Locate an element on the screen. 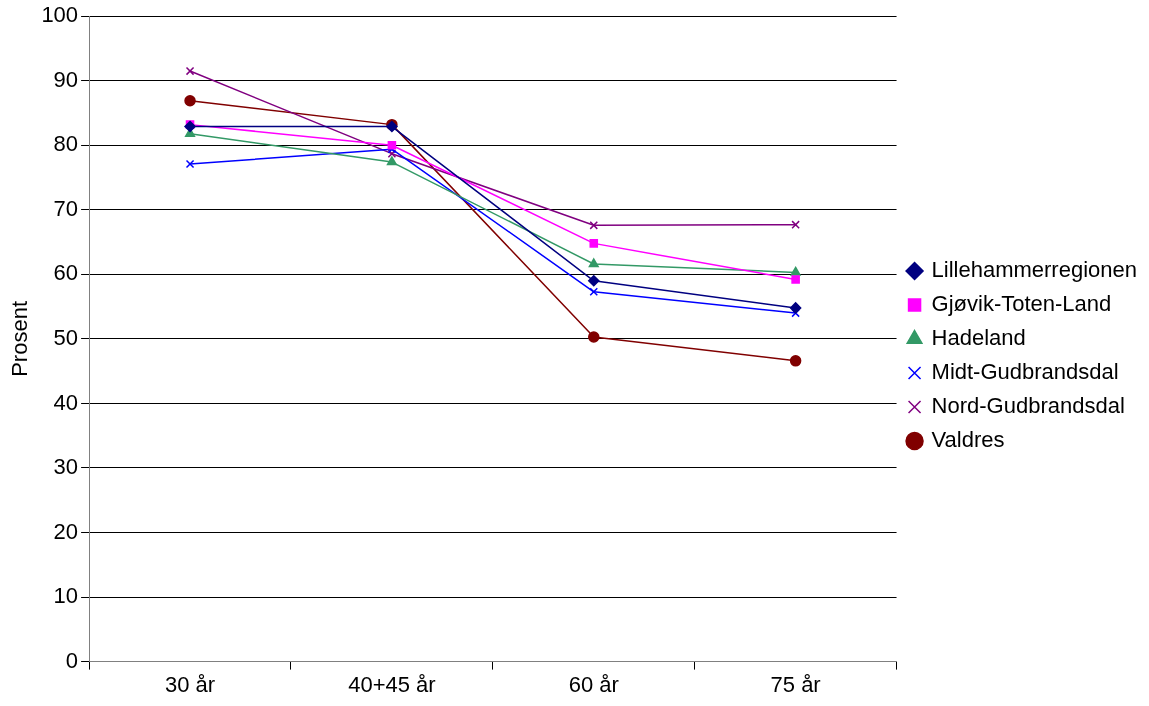 Image resolution: width=1149 pixels, height=706 pixels. y-axis-title: Prosent is located at coordinates (20, 338).